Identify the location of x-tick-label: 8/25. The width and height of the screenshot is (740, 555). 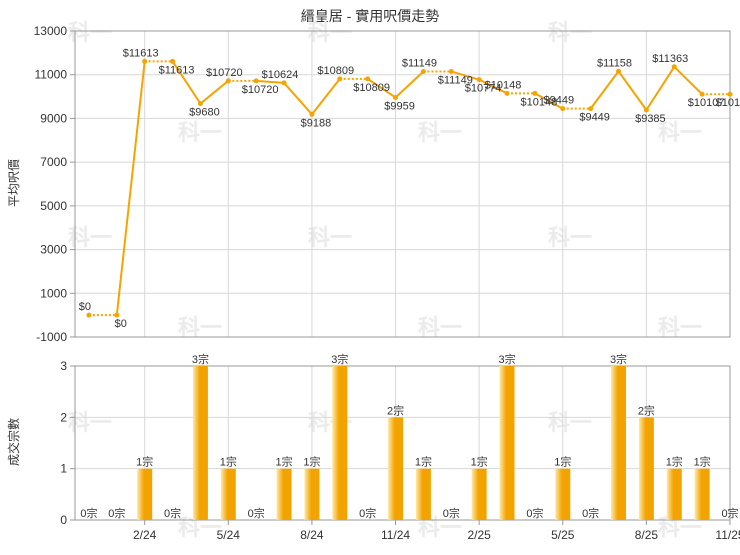
(647, 535).